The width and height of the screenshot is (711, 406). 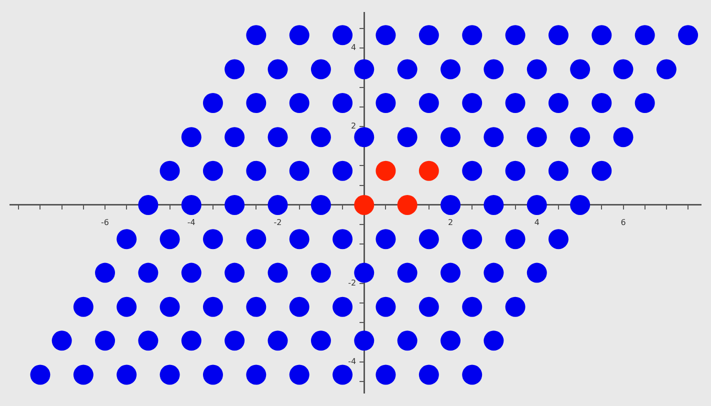 What do you see at coordinates (191, 222) in the screenshot?
I see `x-tick-label: -4` at bounding box center [191, 222].